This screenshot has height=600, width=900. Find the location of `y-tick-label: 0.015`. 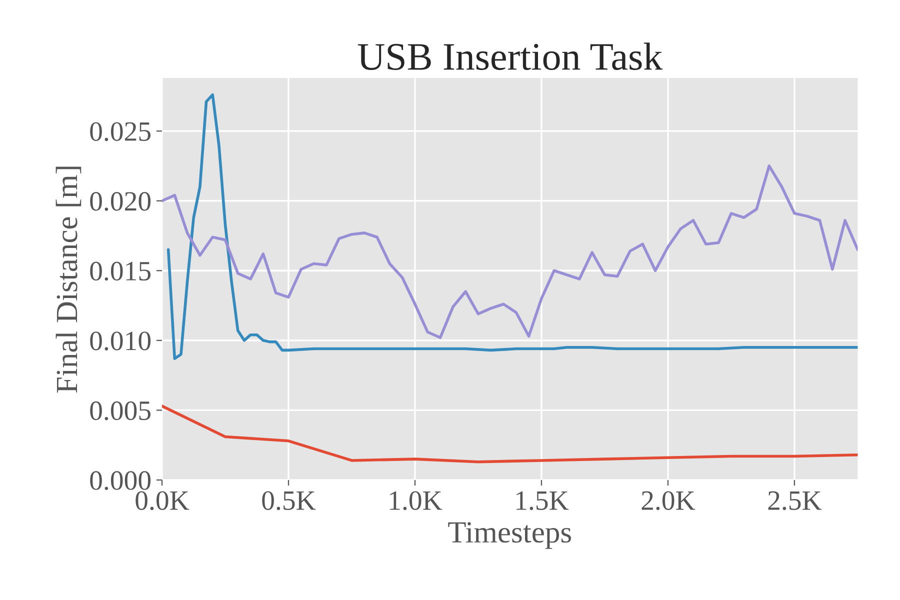

y-tick-label: 0.015 is located at coordinates (120, 271).